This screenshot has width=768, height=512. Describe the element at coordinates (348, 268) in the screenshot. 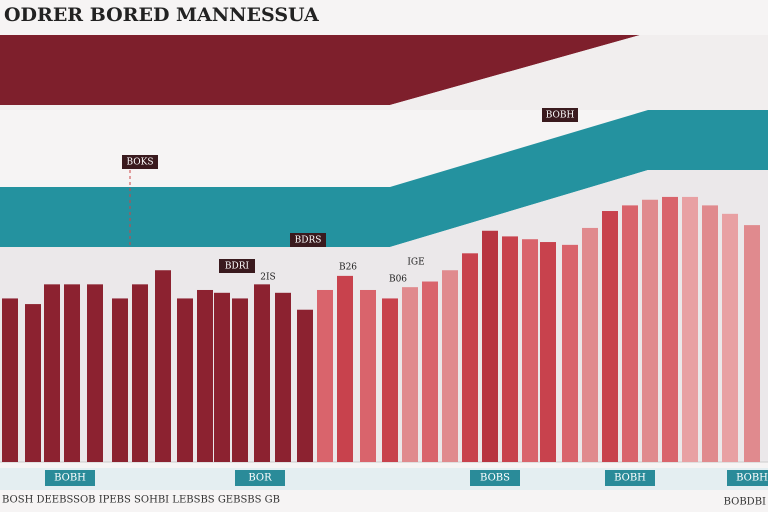

I see `annotation: B26` at that location.